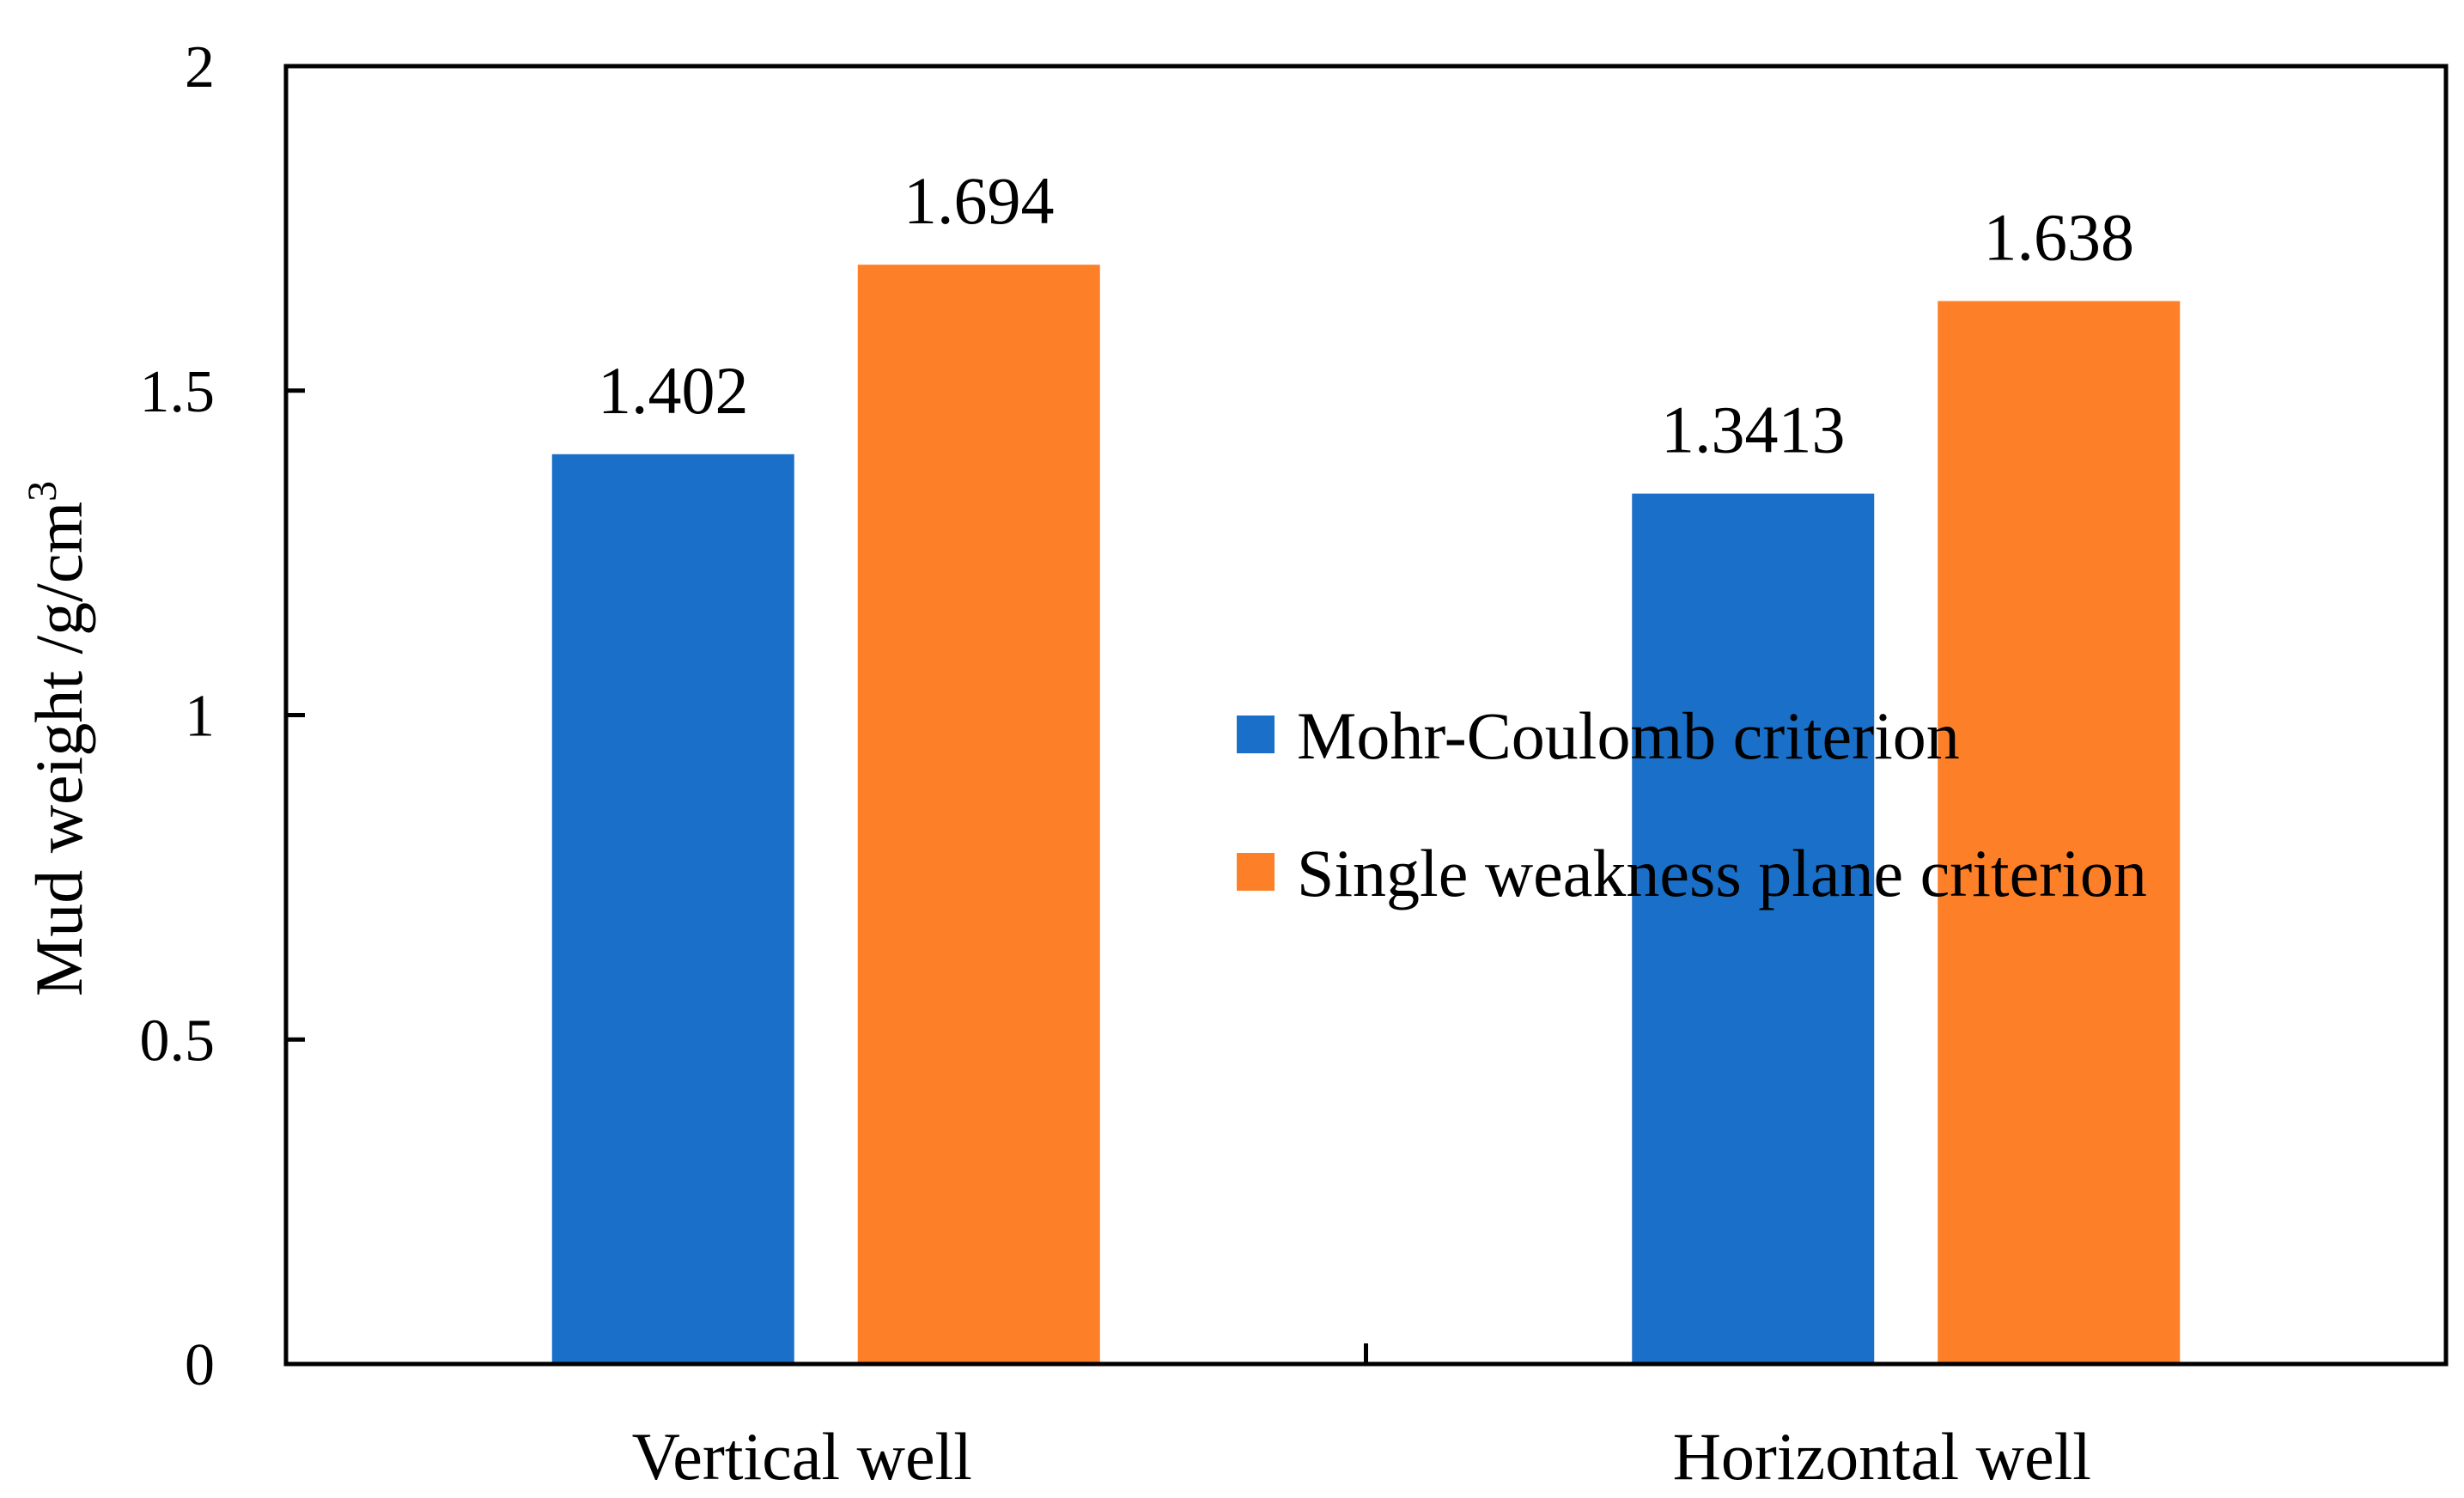 The width and height of the screenshot is (2464, 1498). What do you see at coordinates (1754, 929) in the screenshot?
I see `bar-mohr-coulomb-horizontal` at bounding box center [1754, 929].